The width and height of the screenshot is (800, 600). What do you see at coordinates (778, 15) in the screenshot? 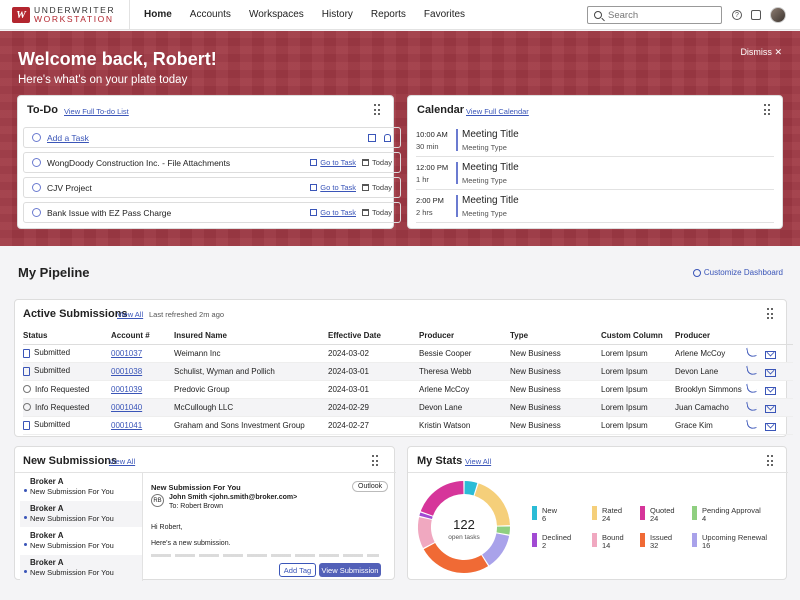
I see `user-avatar` at bounding box center [778, 15].